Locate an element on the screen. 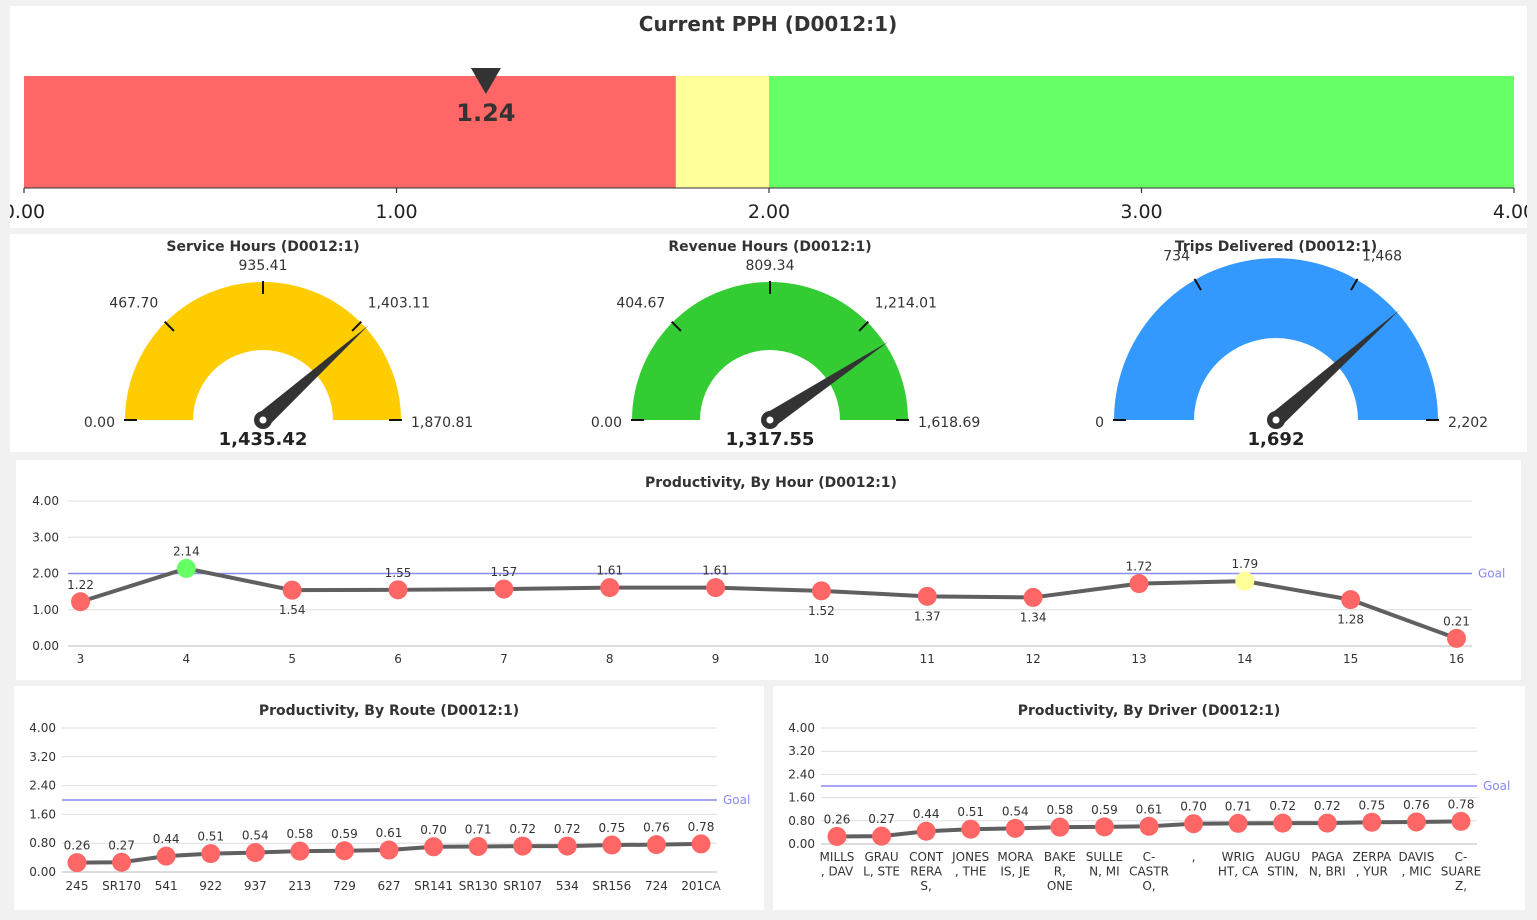 Image resolution: width=1537 pixels, height=920 pixels. driver-category-label: SULLE is located at coordinates (1104, 857).